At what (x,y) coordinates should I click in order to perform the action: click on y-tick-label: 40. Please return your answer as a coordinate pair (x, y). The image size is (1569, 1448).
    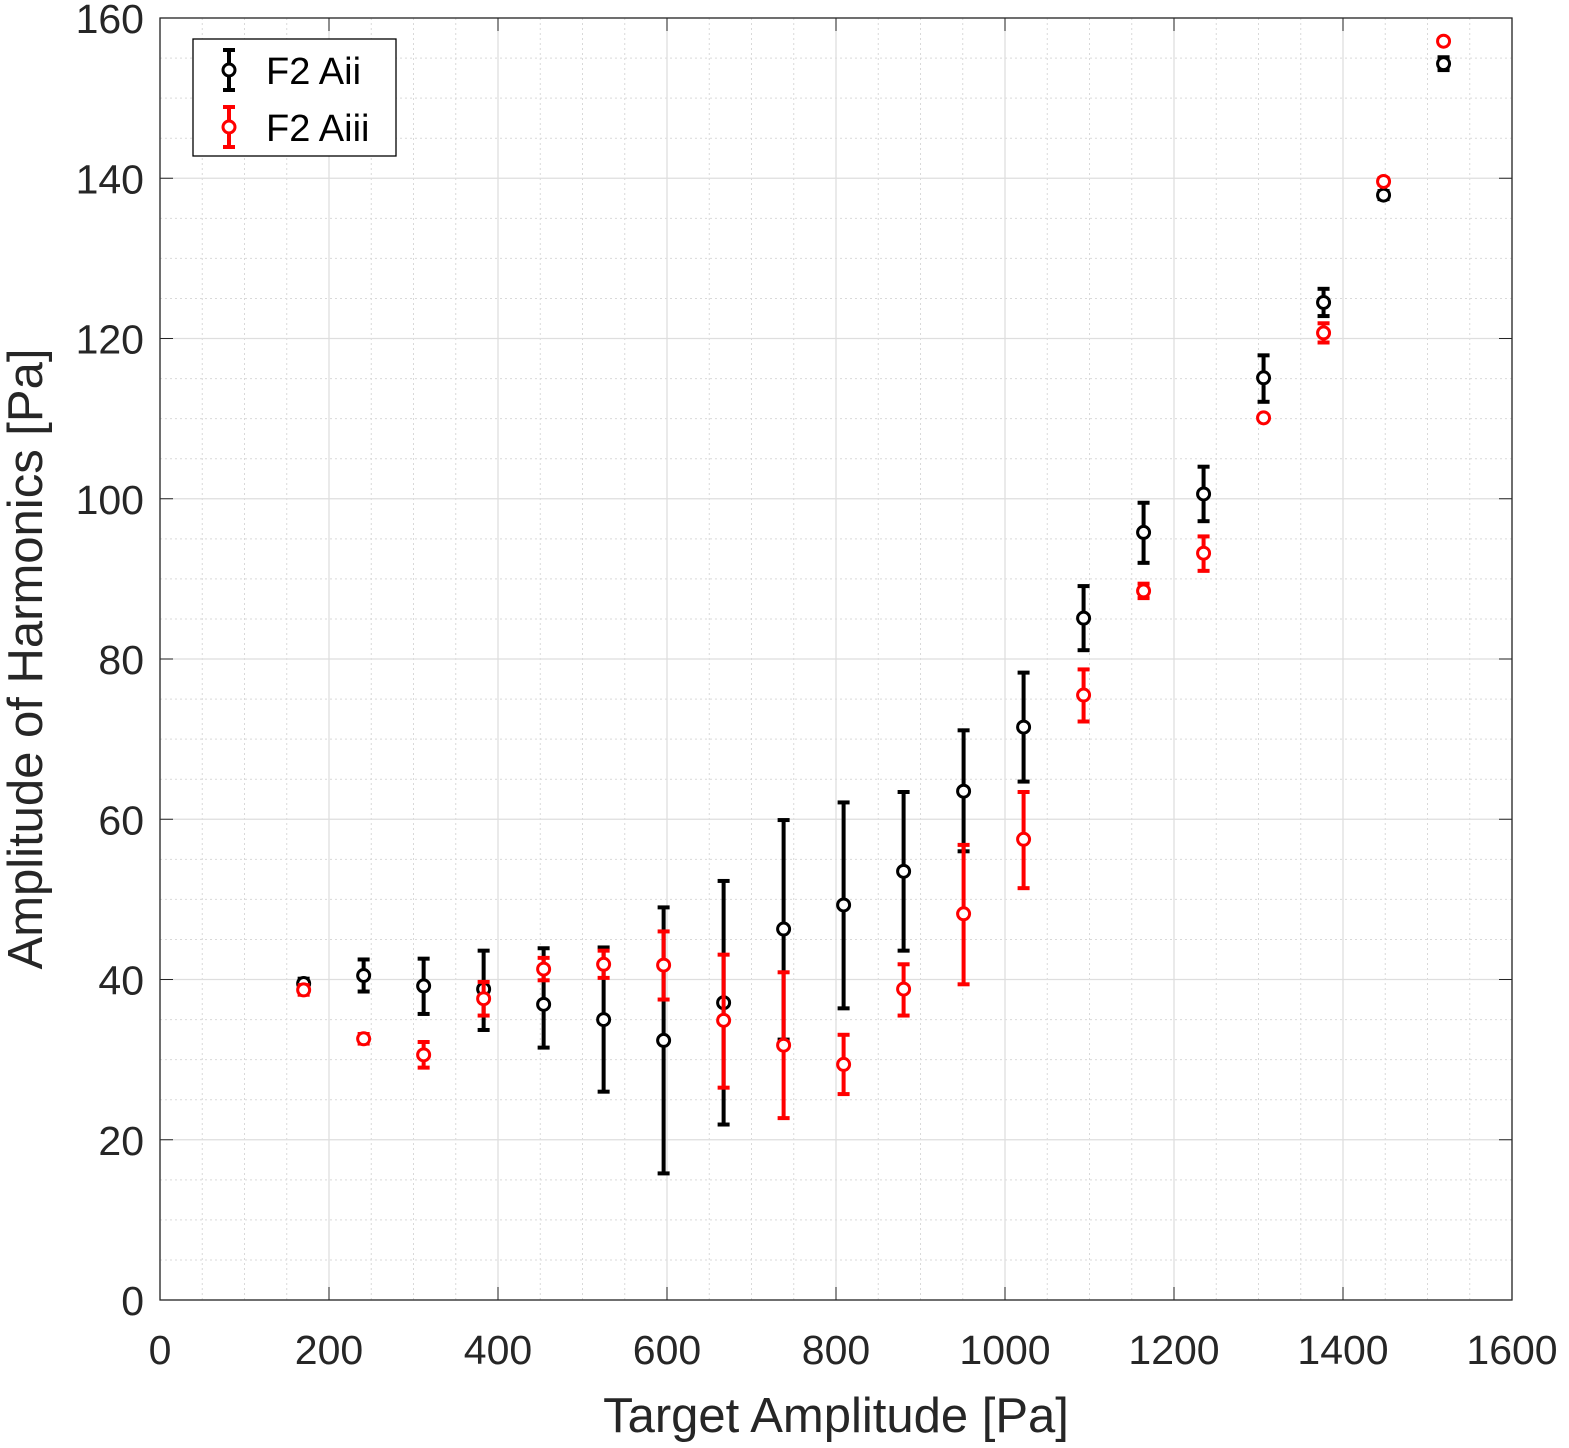
    Looking at the image, I should click on (121, 981).